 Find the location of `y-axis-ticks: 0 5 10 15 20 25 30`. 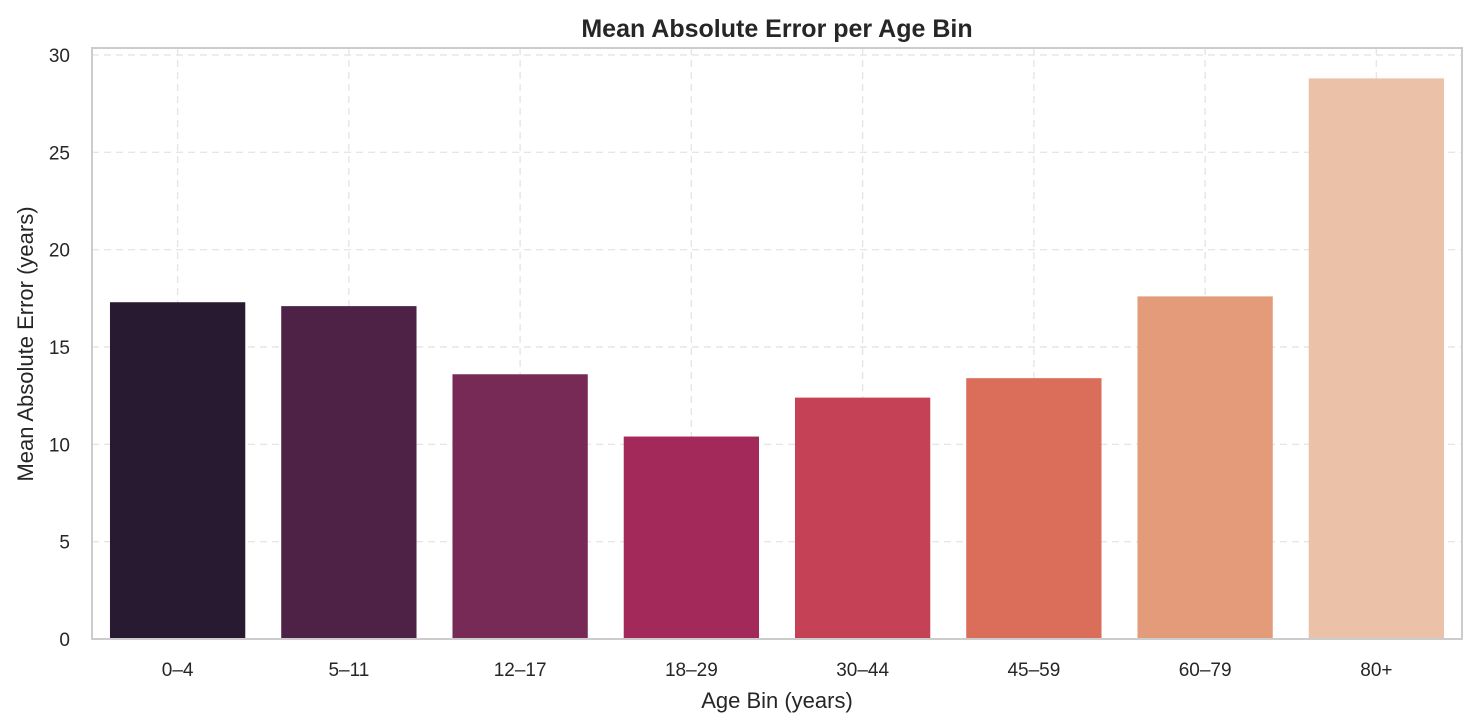

y-axis-ticks: 0 5 10 15 20 25 30 is located at coordinates (59, 348).